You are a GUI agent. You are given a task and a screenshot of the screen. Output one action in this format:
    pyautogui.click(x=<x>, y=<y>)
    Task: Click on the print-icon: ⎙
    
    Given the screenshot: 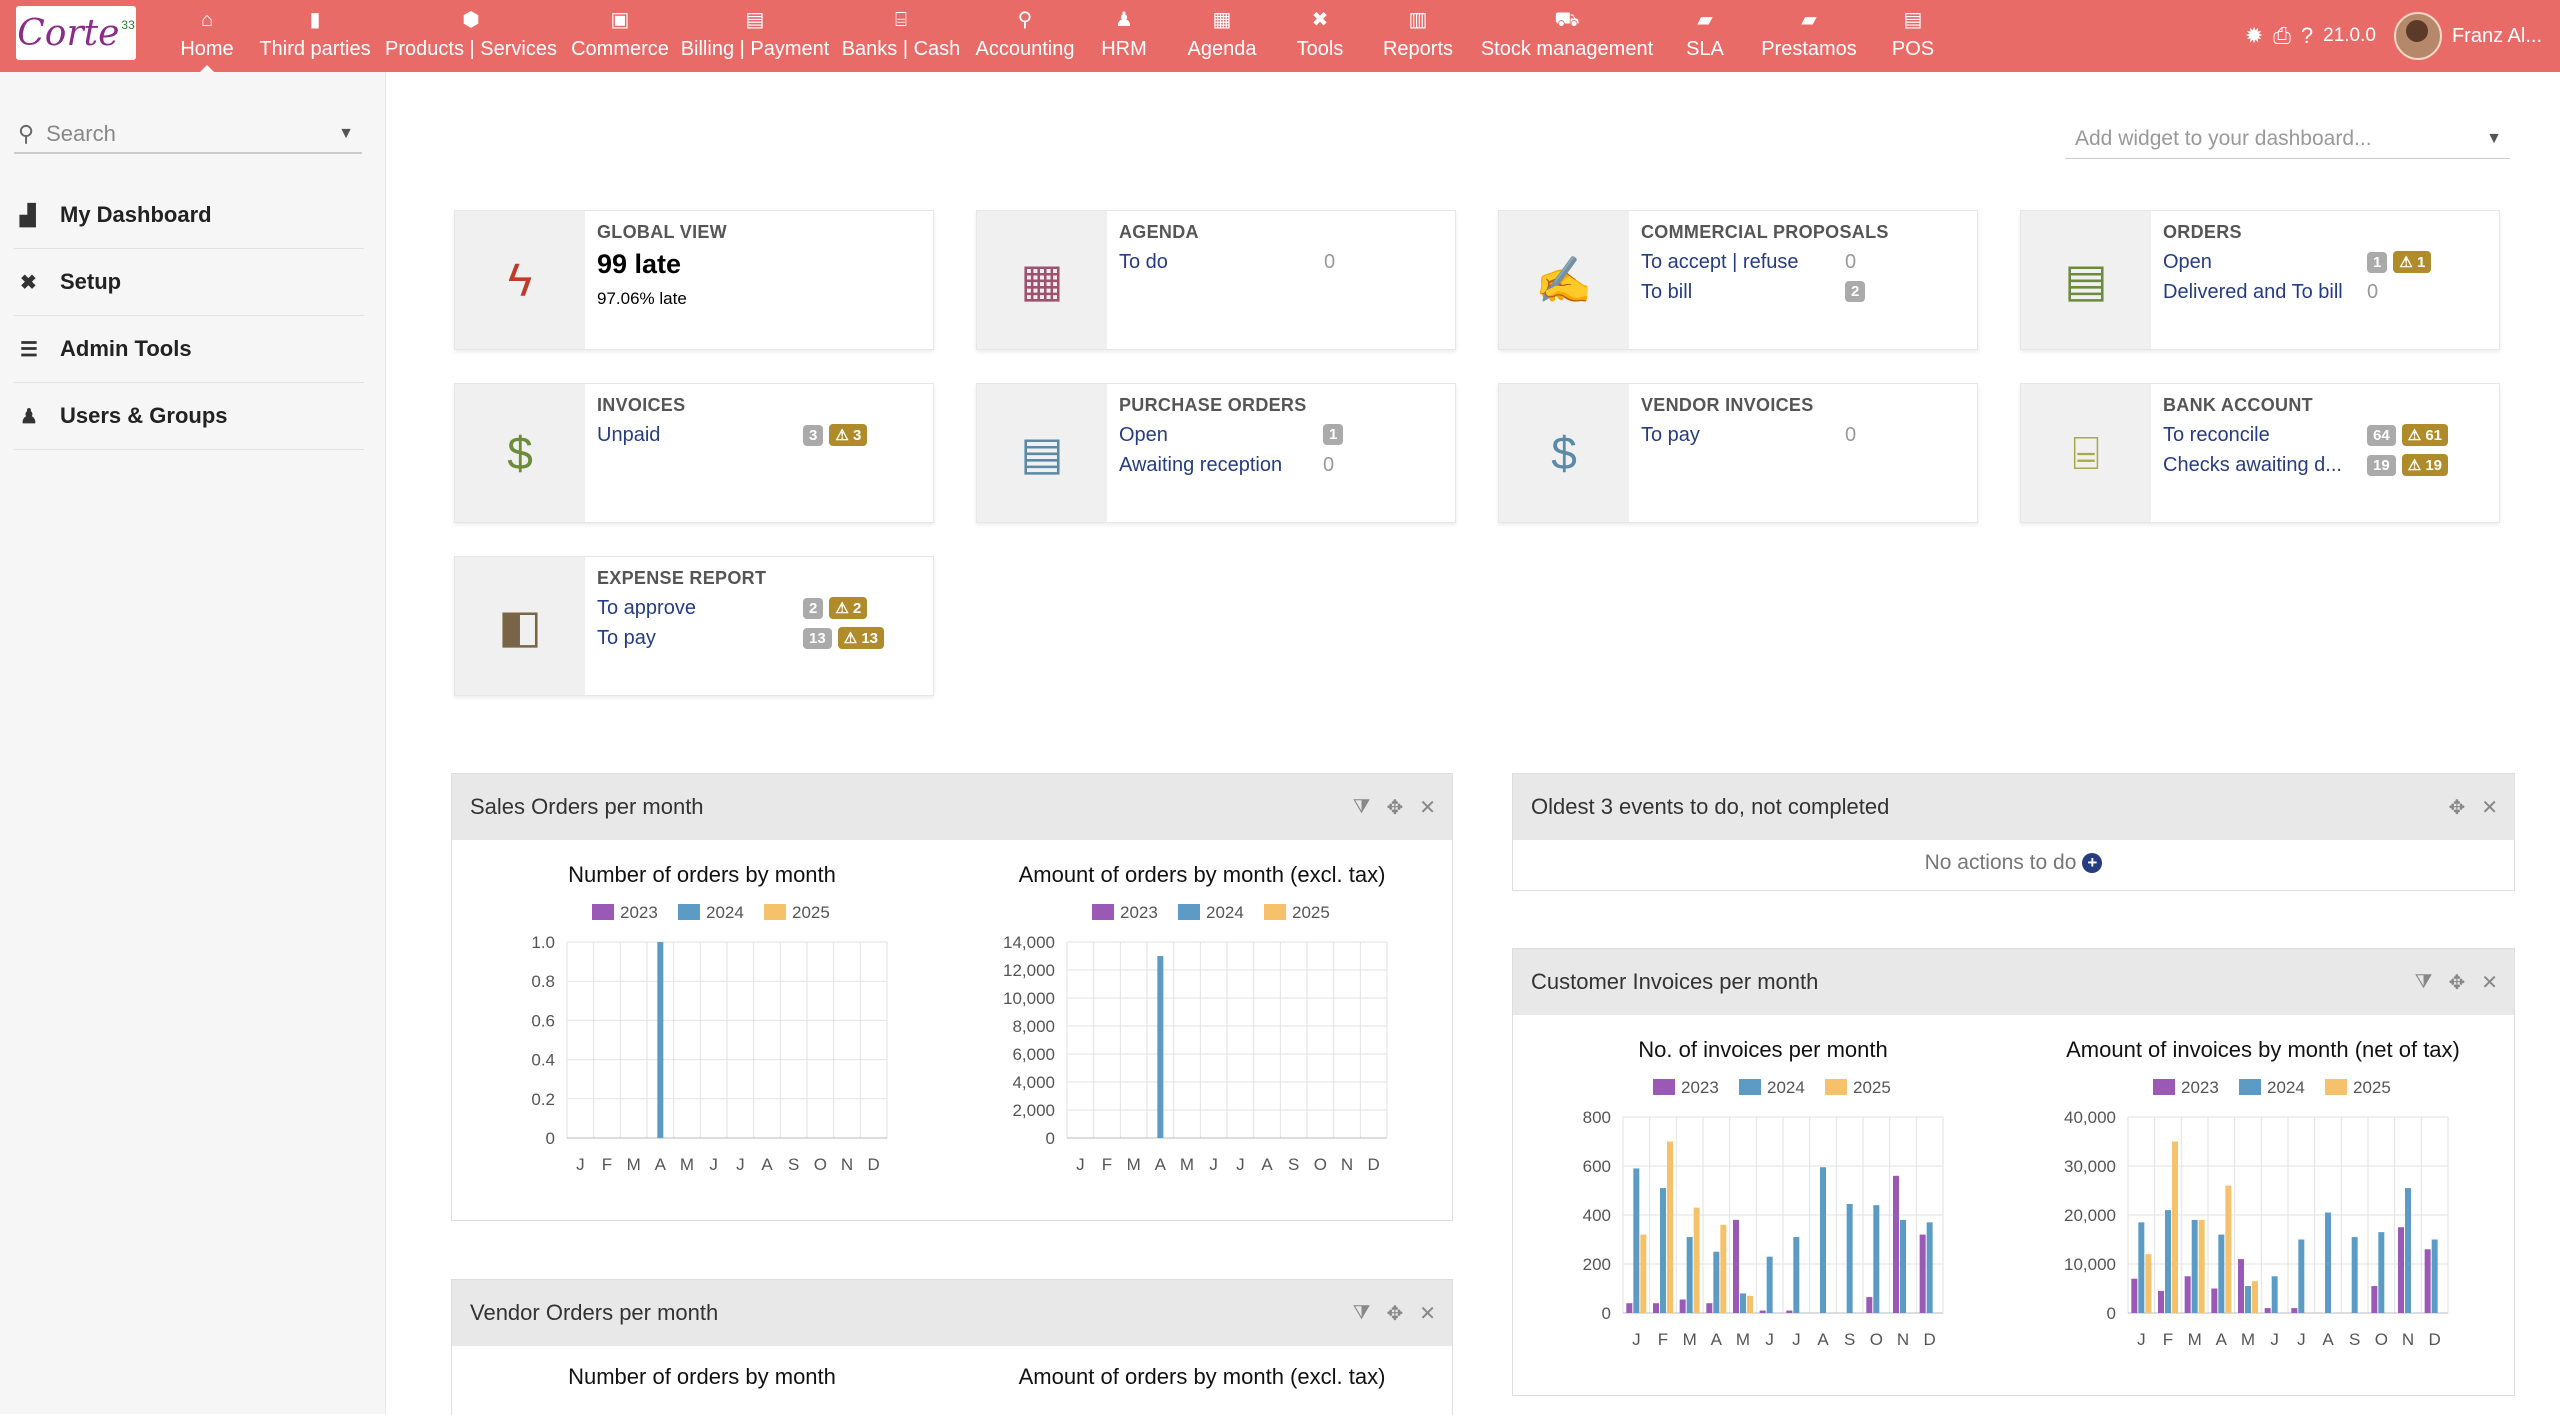 What is the action you would take?
    pyautogui.click(x=2282, y=35)
    